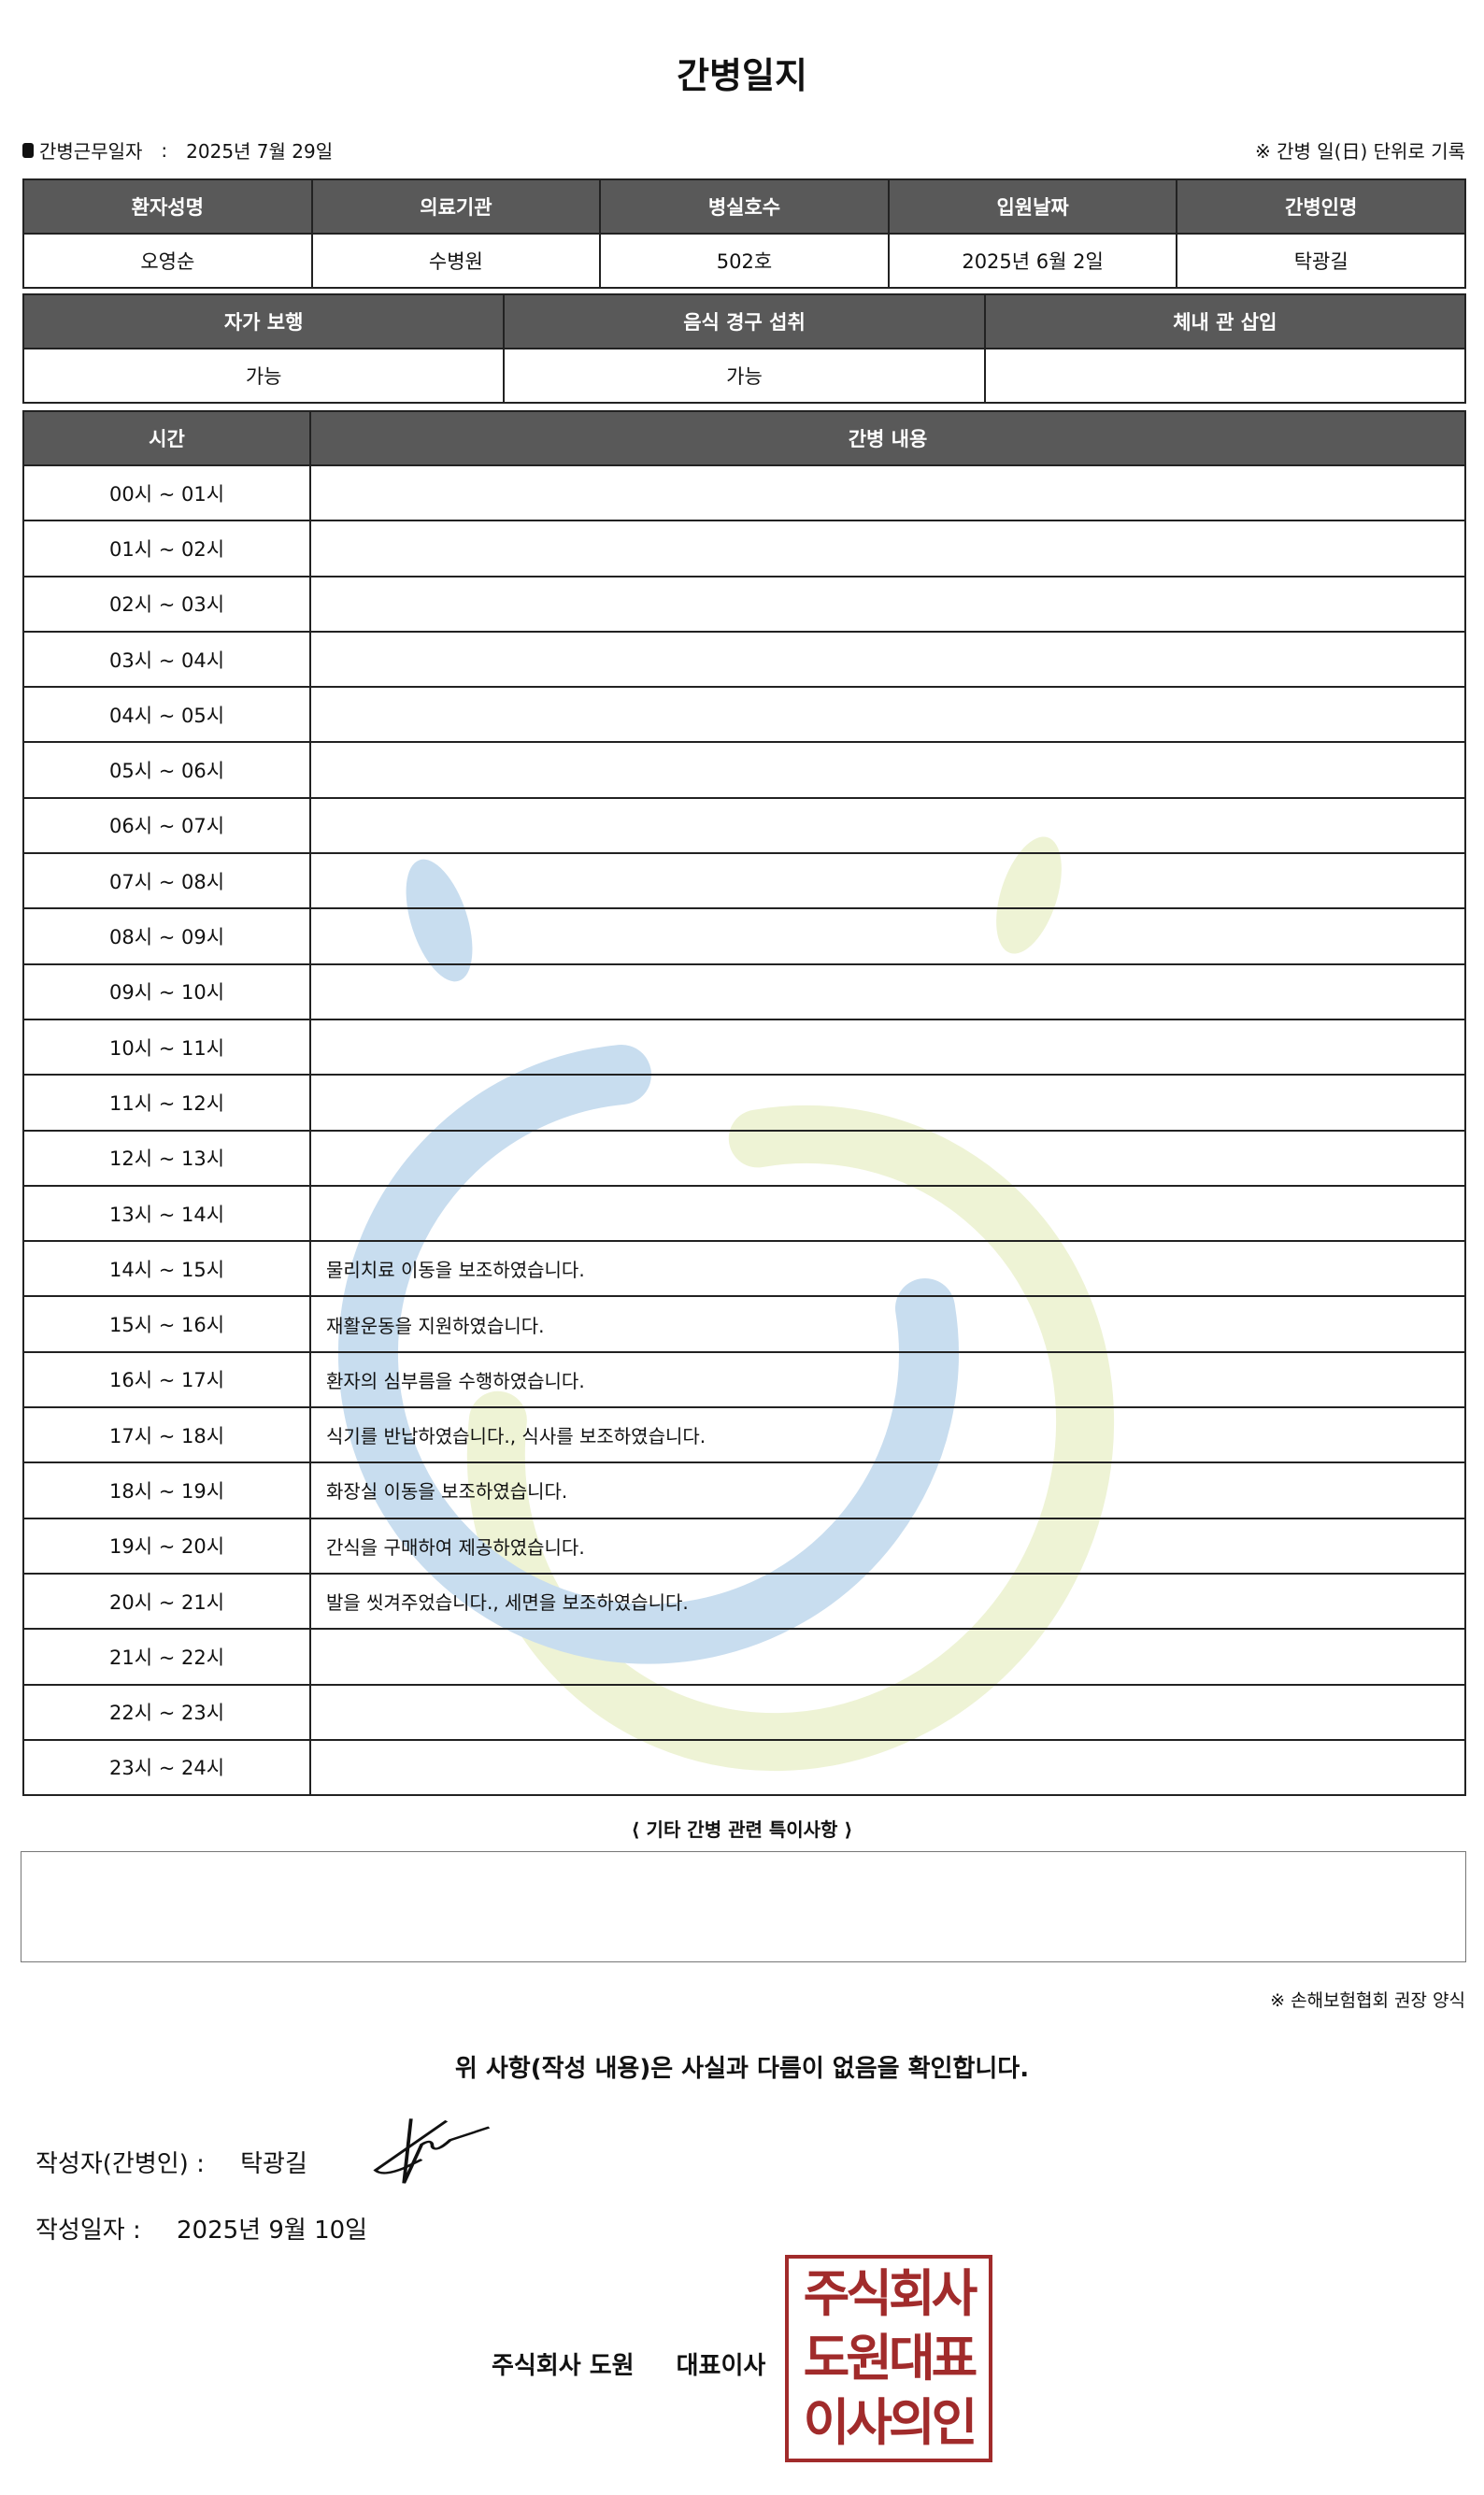  I want to click on log-time: 18시 ~ 19시, so click(166, 1490).